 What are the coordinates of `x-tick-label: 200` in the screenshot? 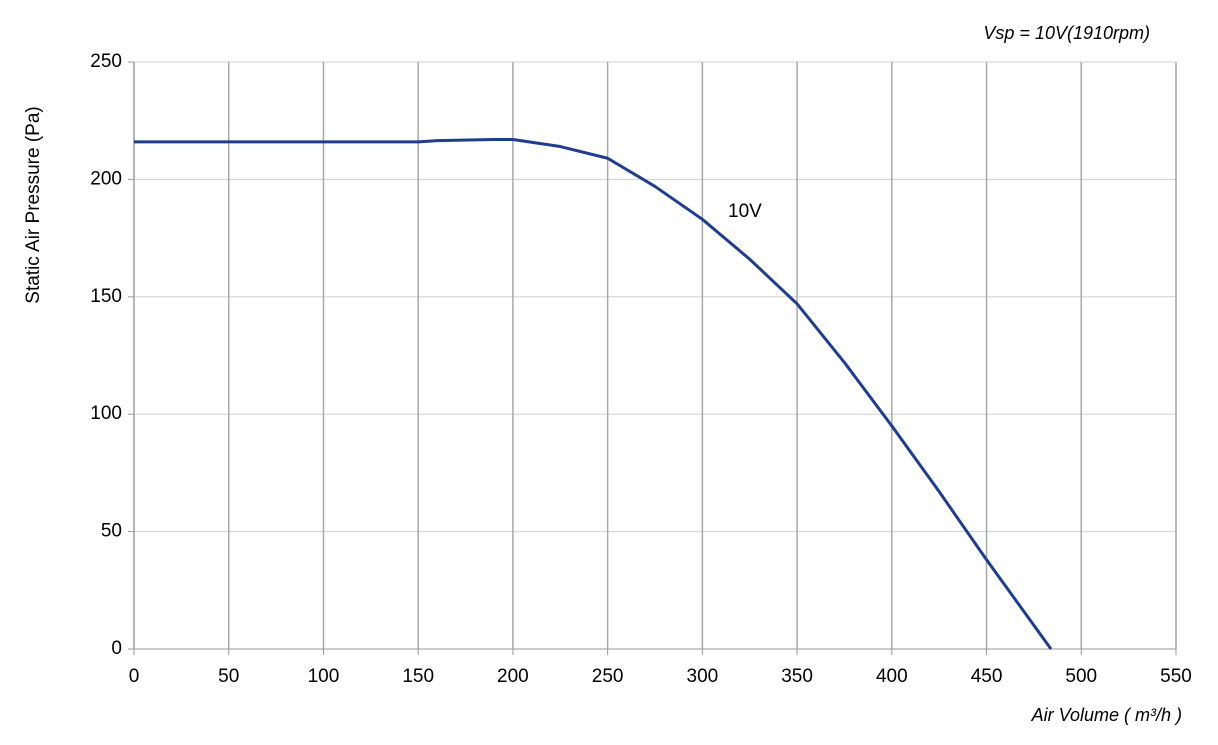 It's located at (513, 676).